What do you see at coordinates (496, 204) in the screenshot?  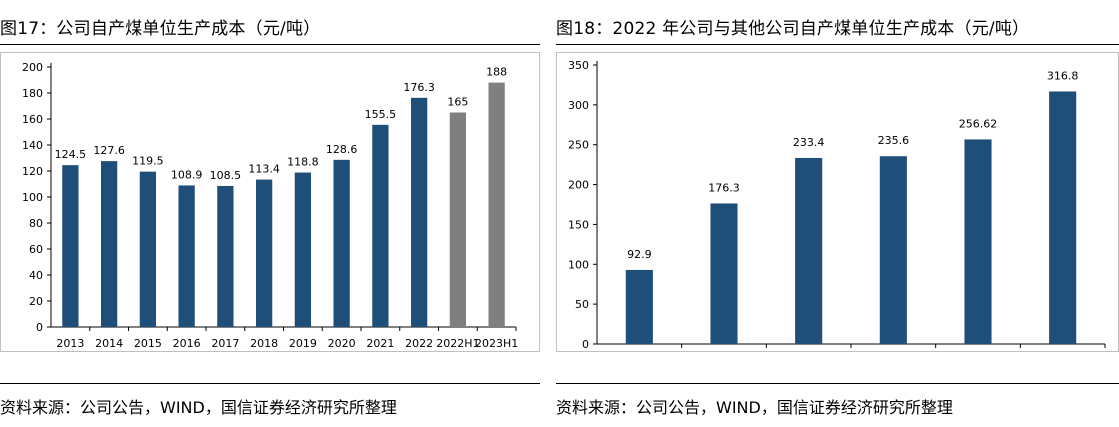 I see `bar-2023H1` at bounding box center [496, 204].